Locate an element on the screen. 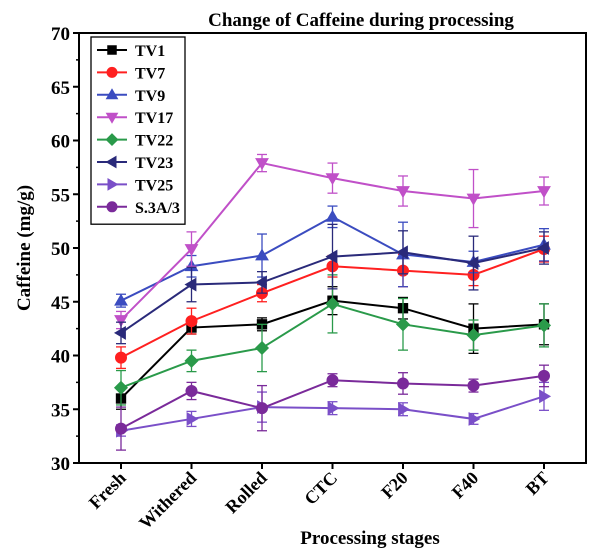  legend-box is located at coordinates (138, 130).